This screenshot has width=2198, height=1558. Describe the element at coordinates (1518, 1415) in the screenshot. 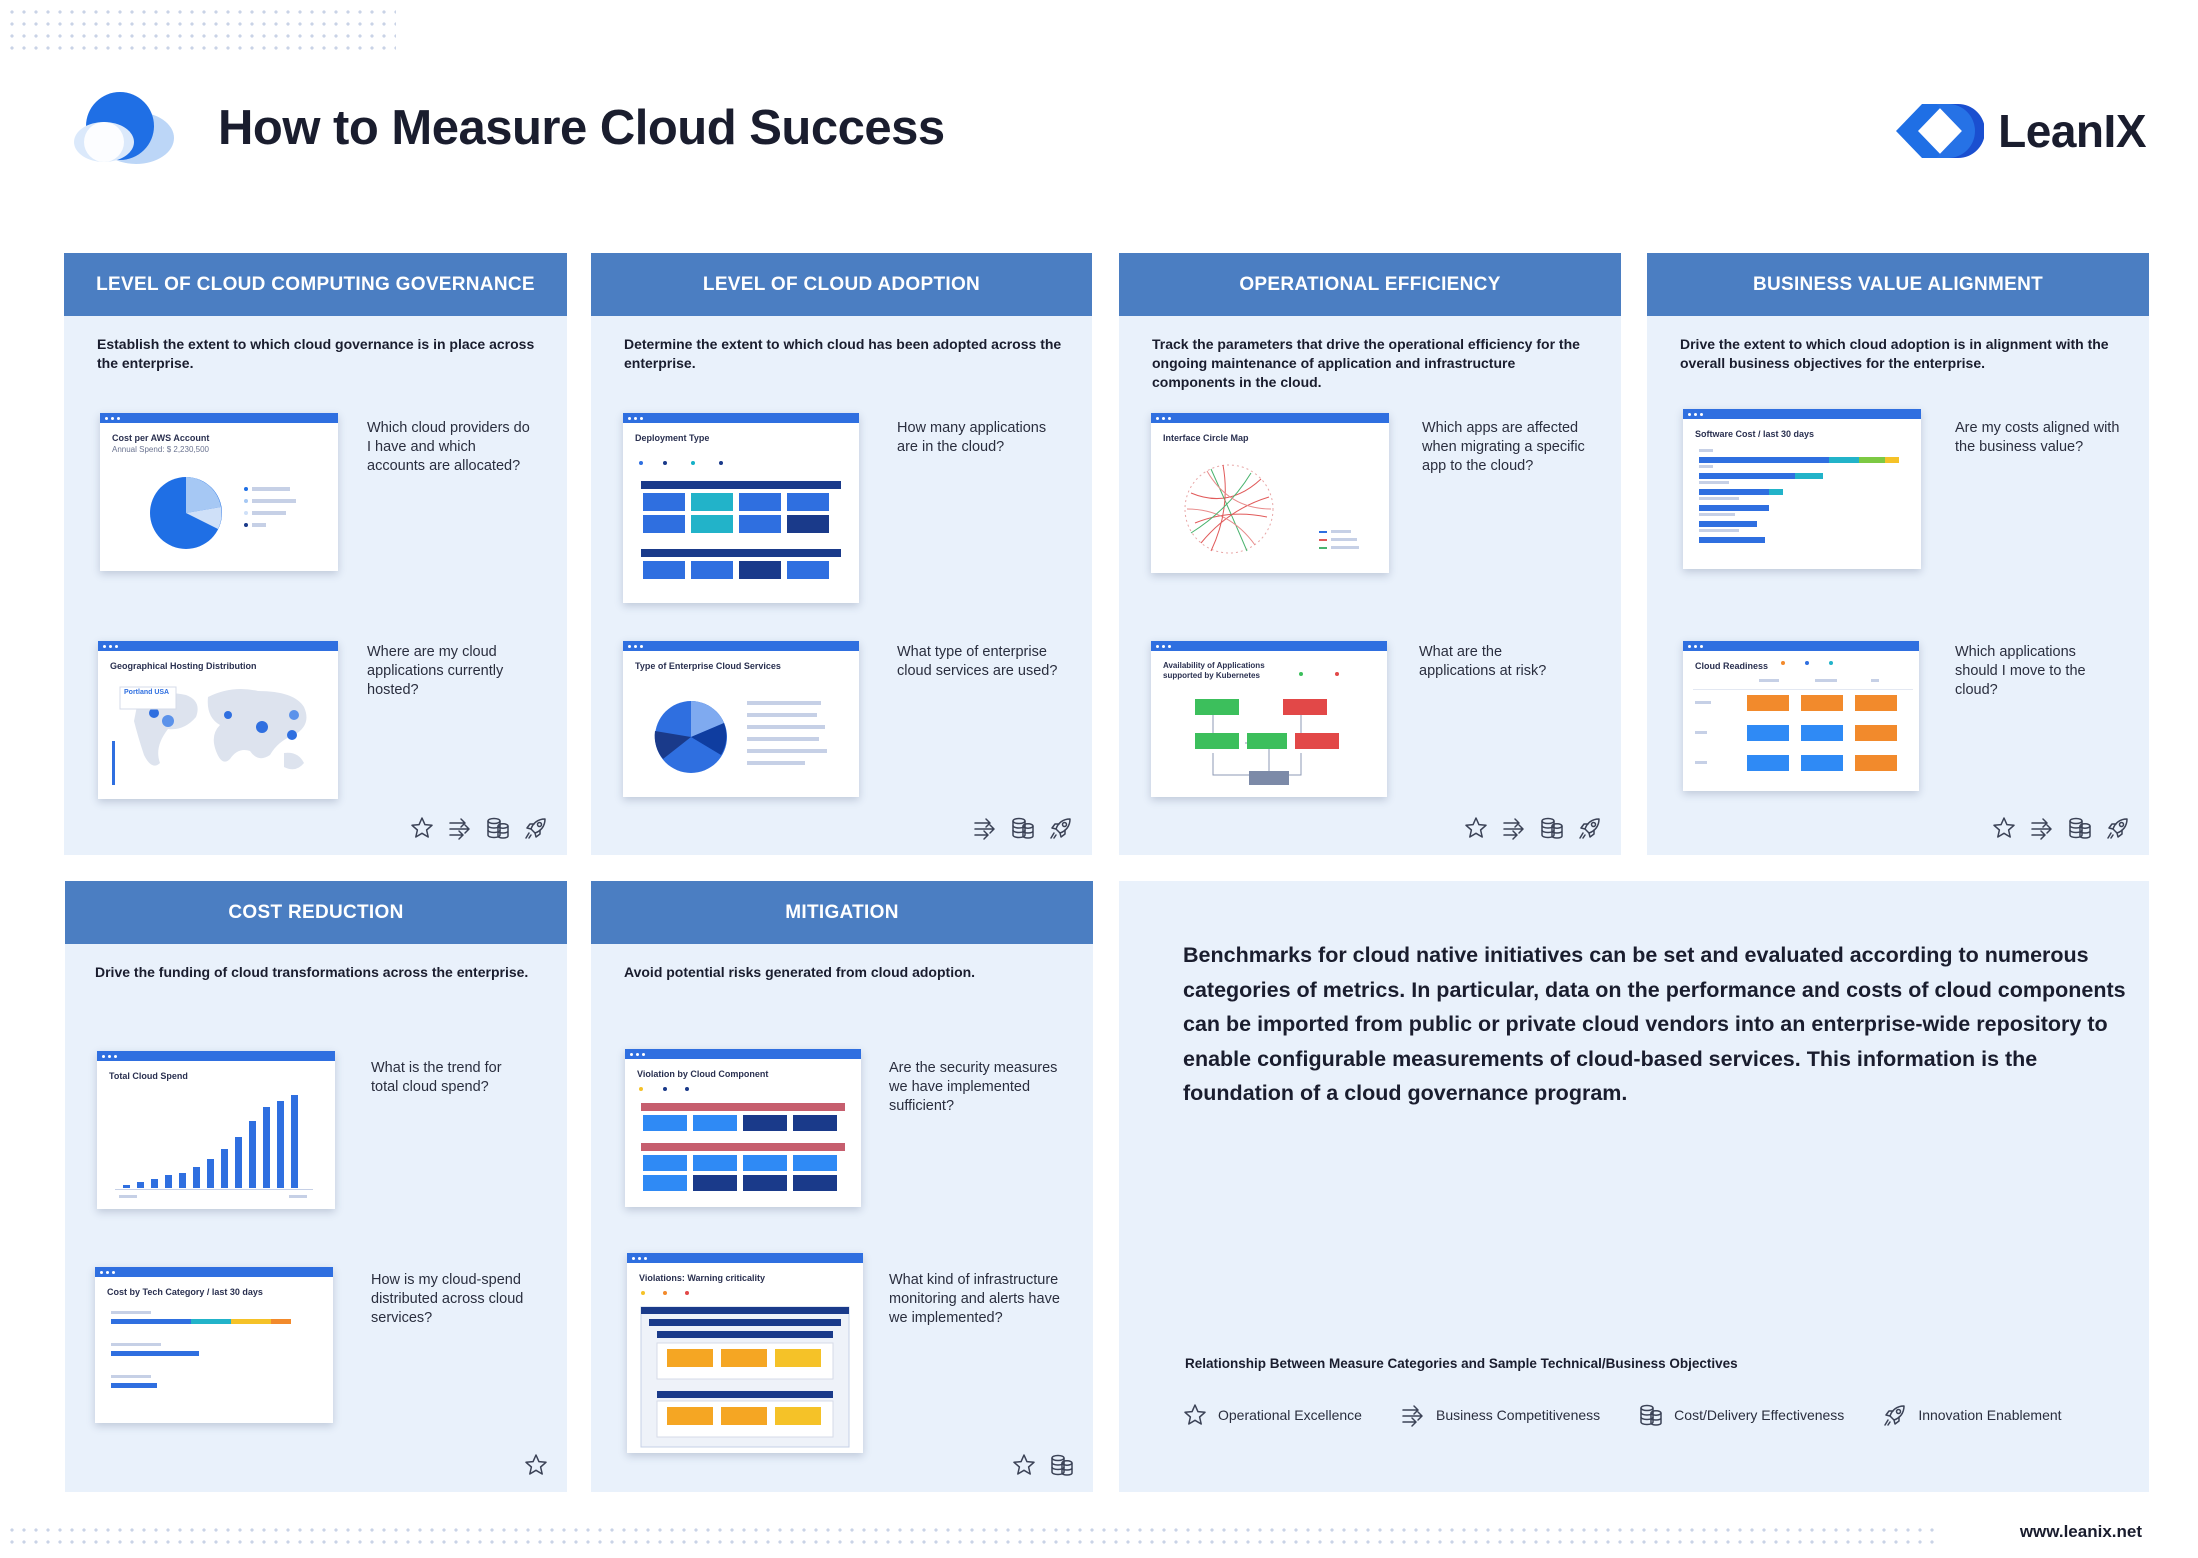

I see `legend-label: Business Competitiveness` at that location.